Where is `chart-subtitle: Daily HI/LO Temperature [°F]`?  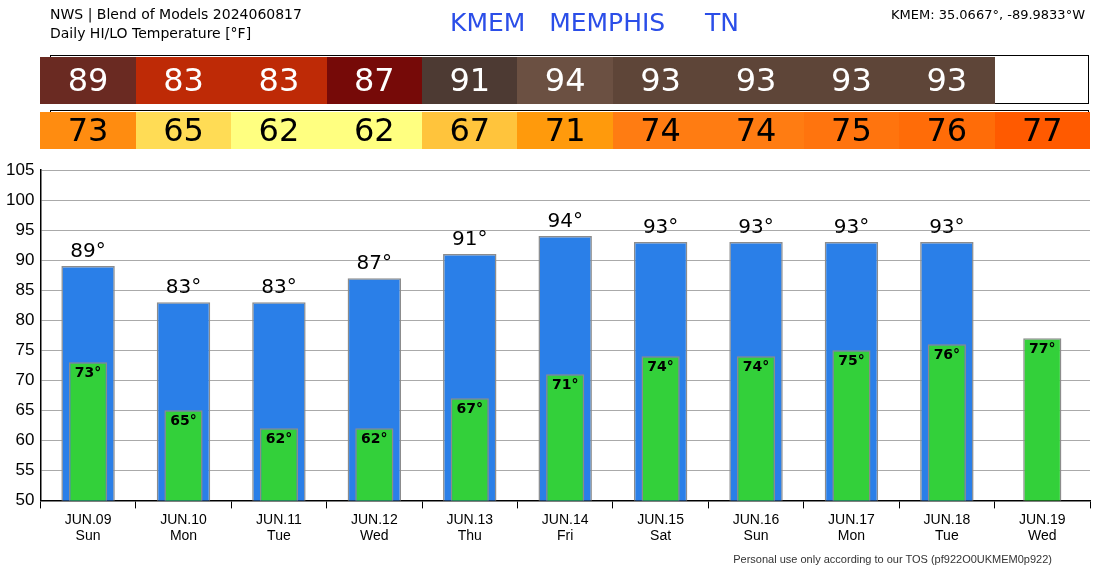 chart-subtitle: Daily HI/LO Temperature [°F] is located at coordinates (151, 33).